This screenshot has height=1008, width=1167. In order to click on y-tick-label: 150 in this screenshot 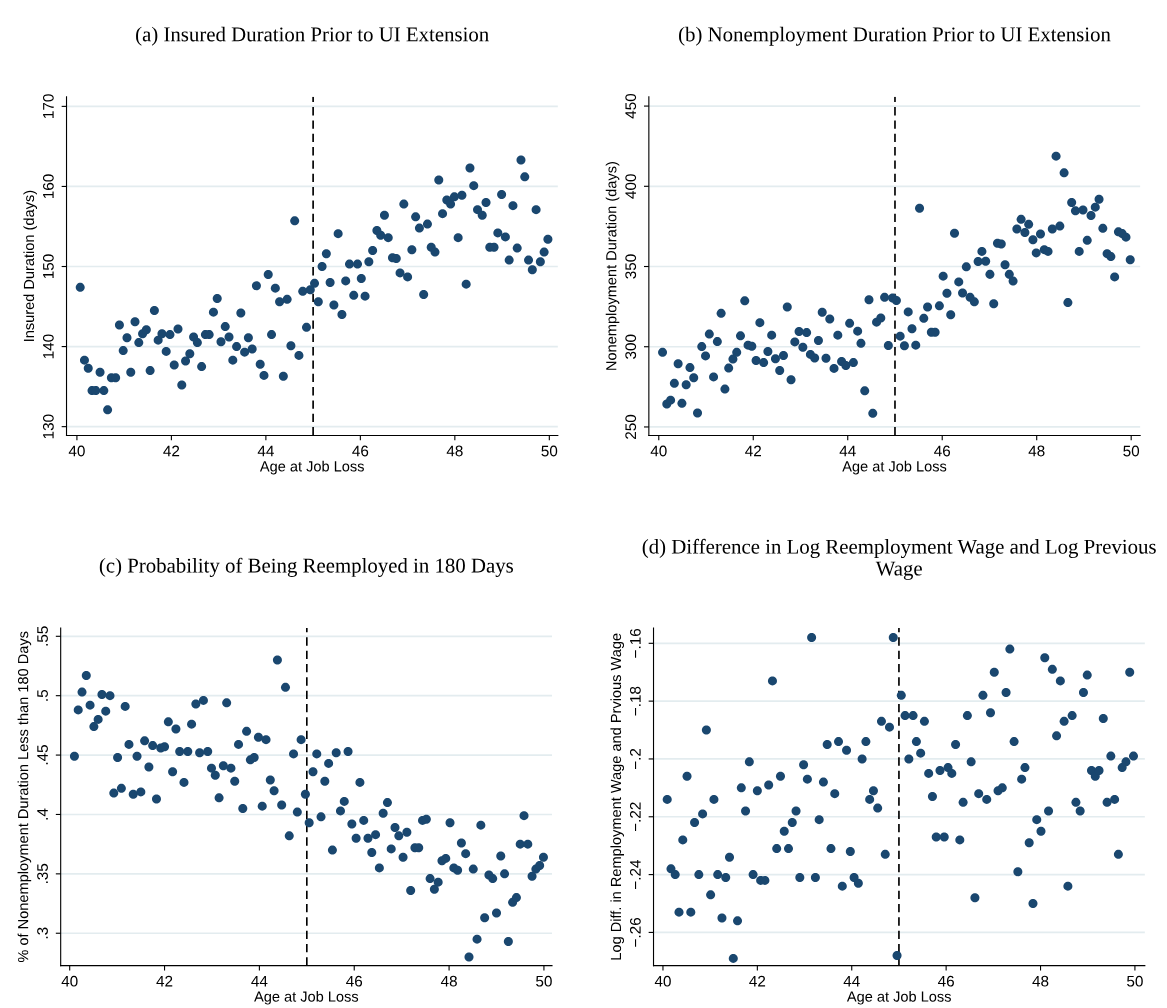, I will do `click(48, 266)`.